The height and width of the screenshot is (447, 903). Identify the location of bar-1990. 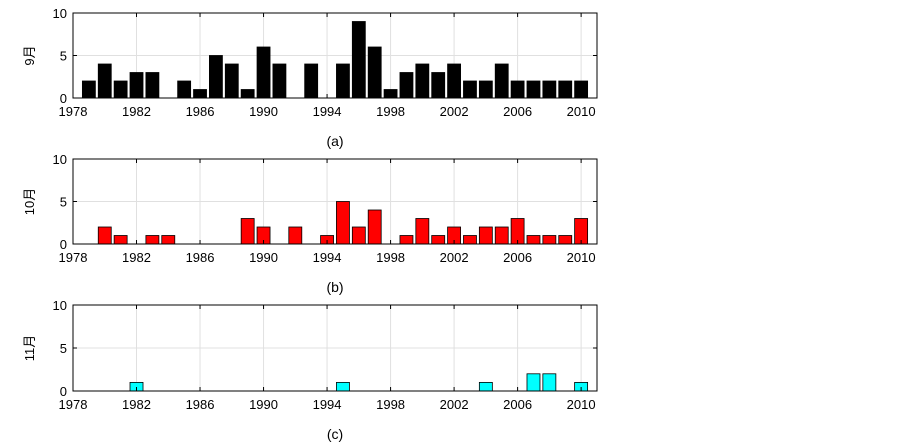
(263, 72).